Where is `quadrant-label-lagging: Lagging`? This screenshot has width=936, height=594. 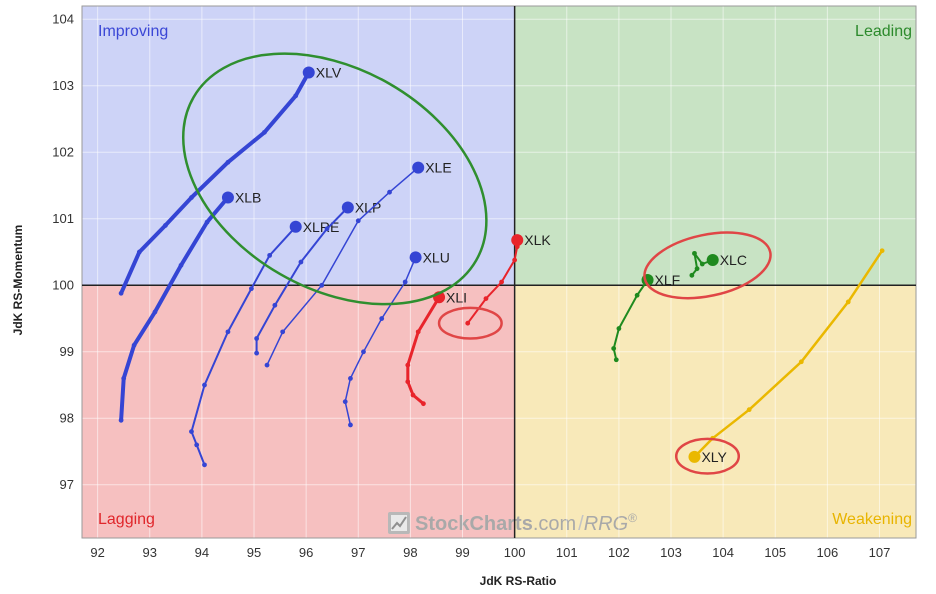 quadrant-label-lagging: Lagging is located at coordinates (126, 519).